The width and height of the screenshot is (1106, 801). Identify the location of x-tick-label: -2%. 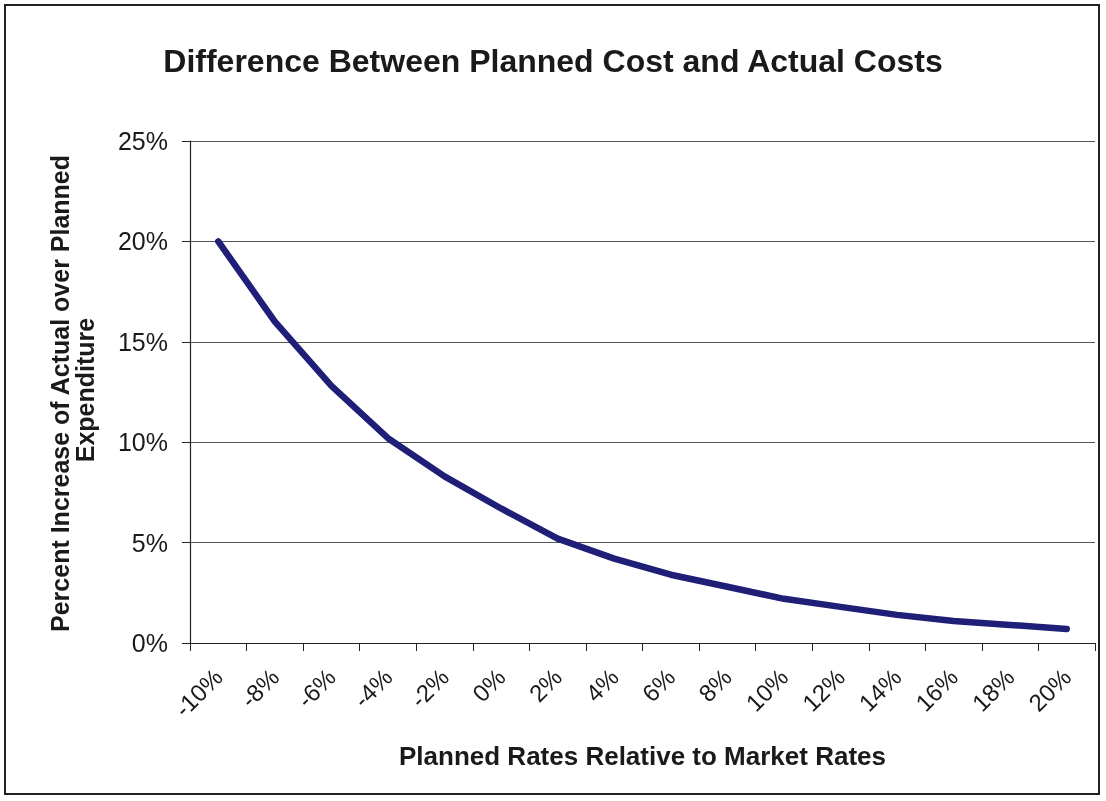
(429, 688).